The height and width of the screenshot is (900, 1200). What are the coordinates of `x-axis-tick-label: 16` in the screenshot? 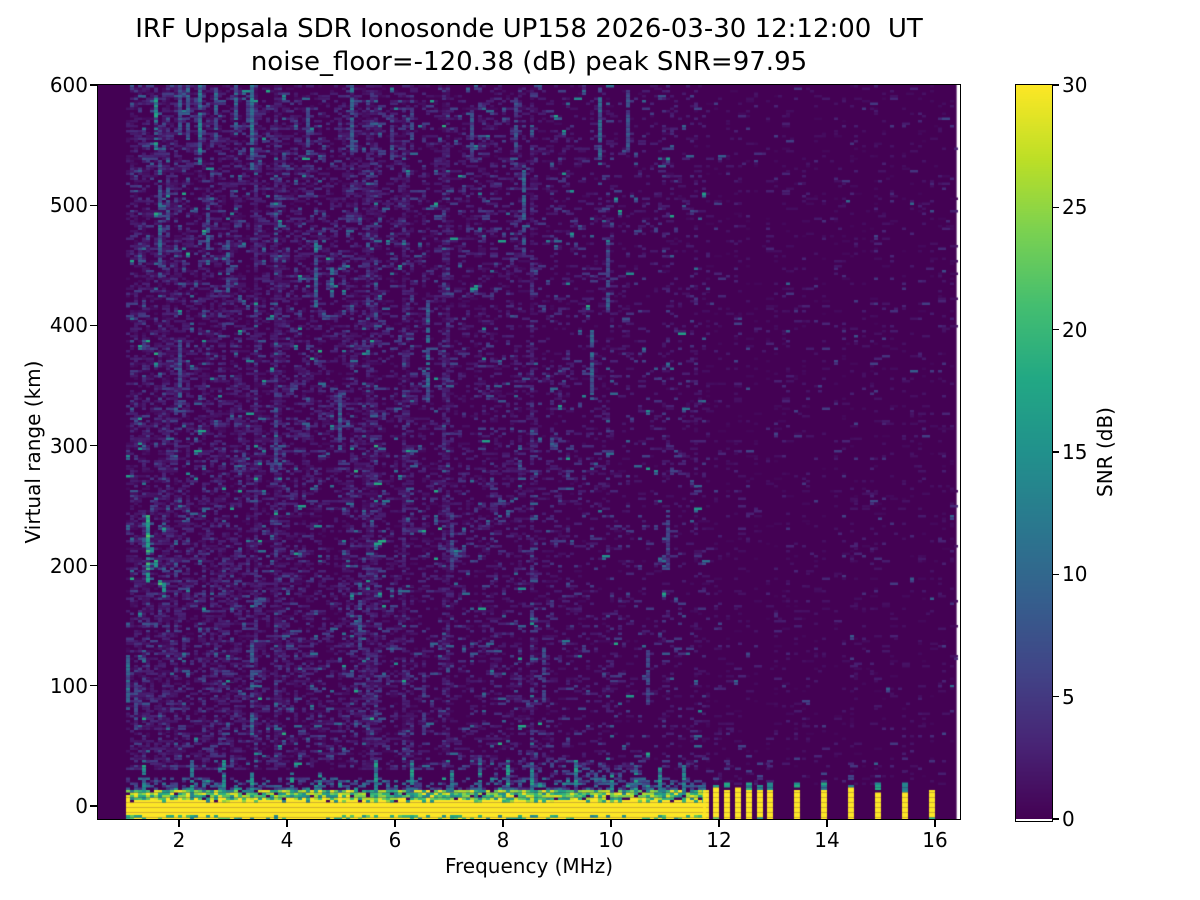 It's located at (935, 840).